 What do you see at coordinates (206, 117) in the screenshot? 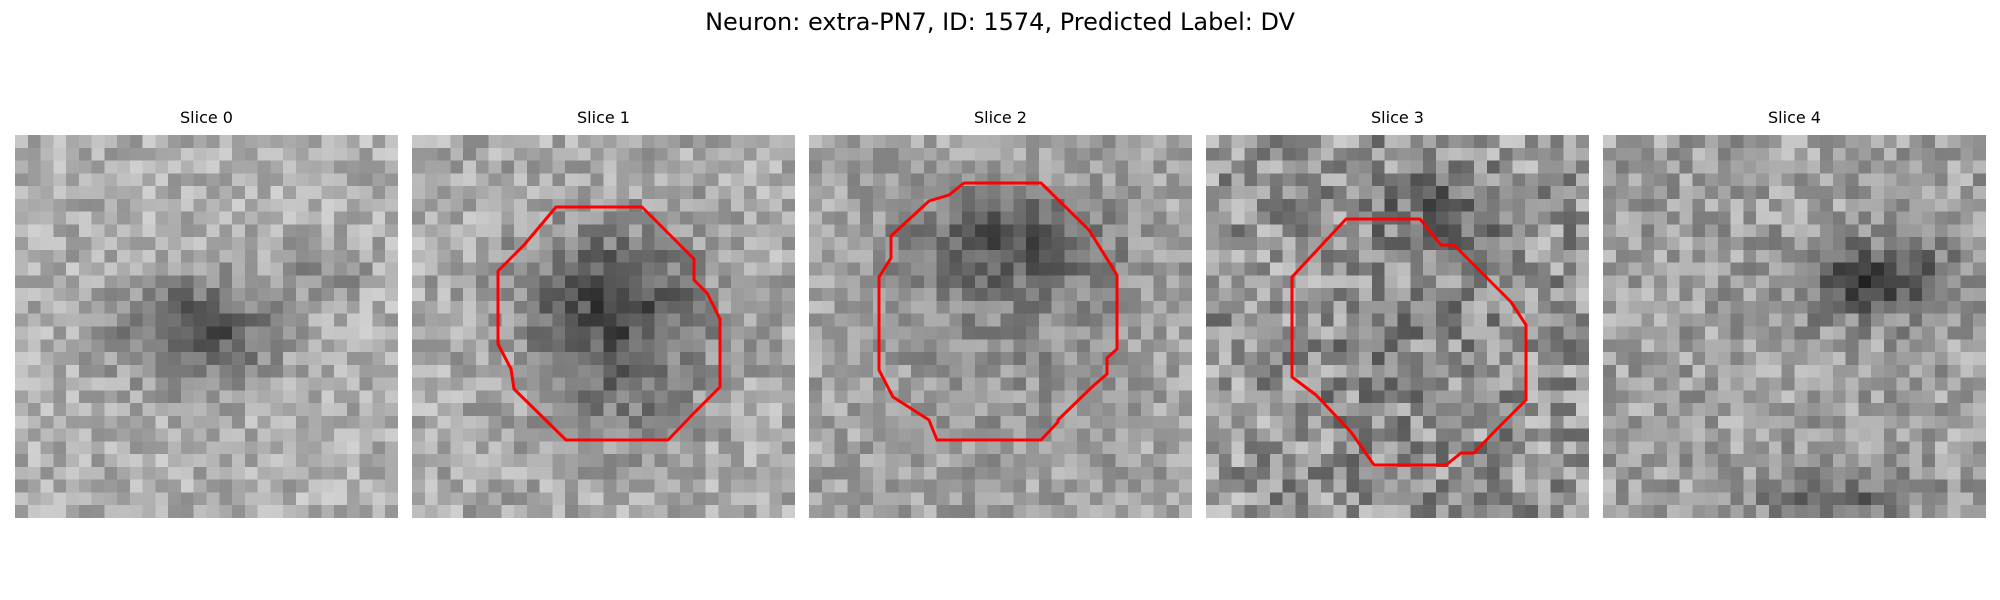
I see `slice-title: Slice 0` at bounding box center [206, 117].